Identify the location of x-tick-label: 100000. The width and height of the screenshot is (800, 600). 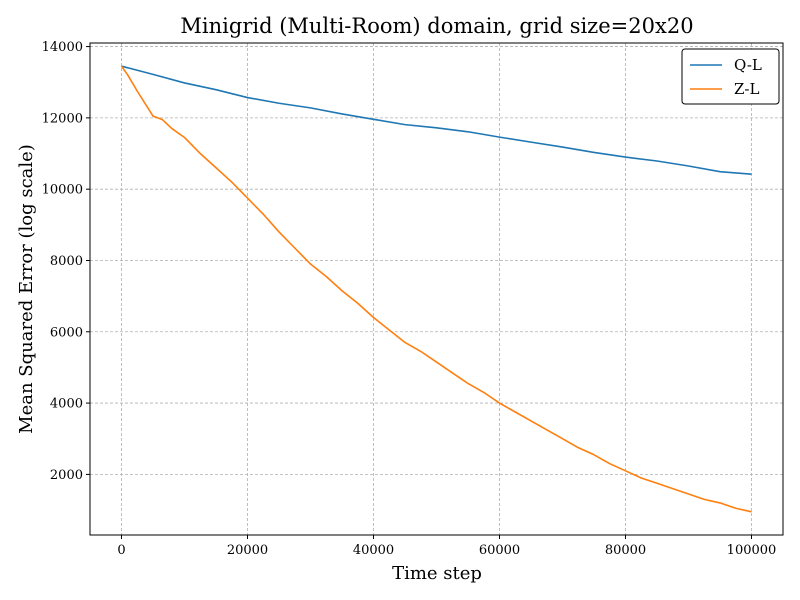
(752, 550).